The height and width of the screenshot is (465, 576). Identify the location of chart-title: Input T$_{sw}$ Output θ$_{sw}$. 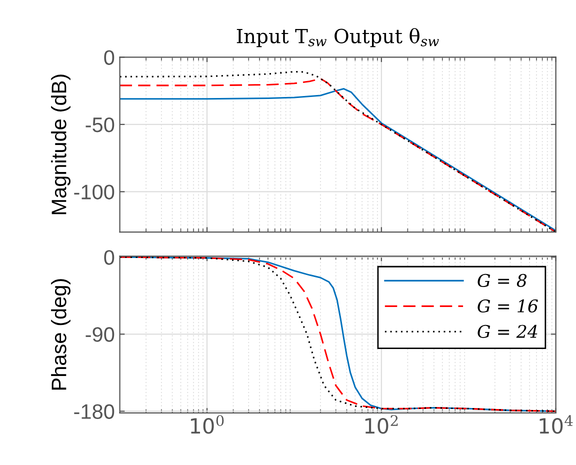
(337, 38).